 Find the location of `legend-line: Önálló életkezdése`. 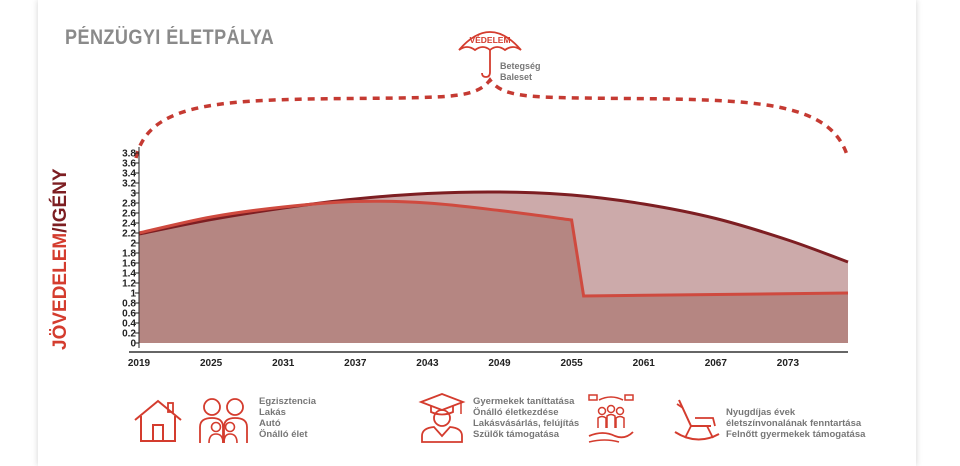

legend-line: Önálló életkezdése is located at coordinates (516, 412).